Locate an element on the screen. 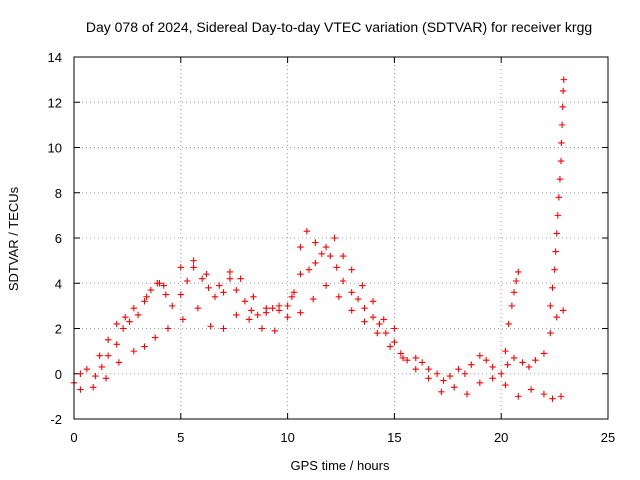  x-tick-label: 15 is located at coordinates (394, 437).